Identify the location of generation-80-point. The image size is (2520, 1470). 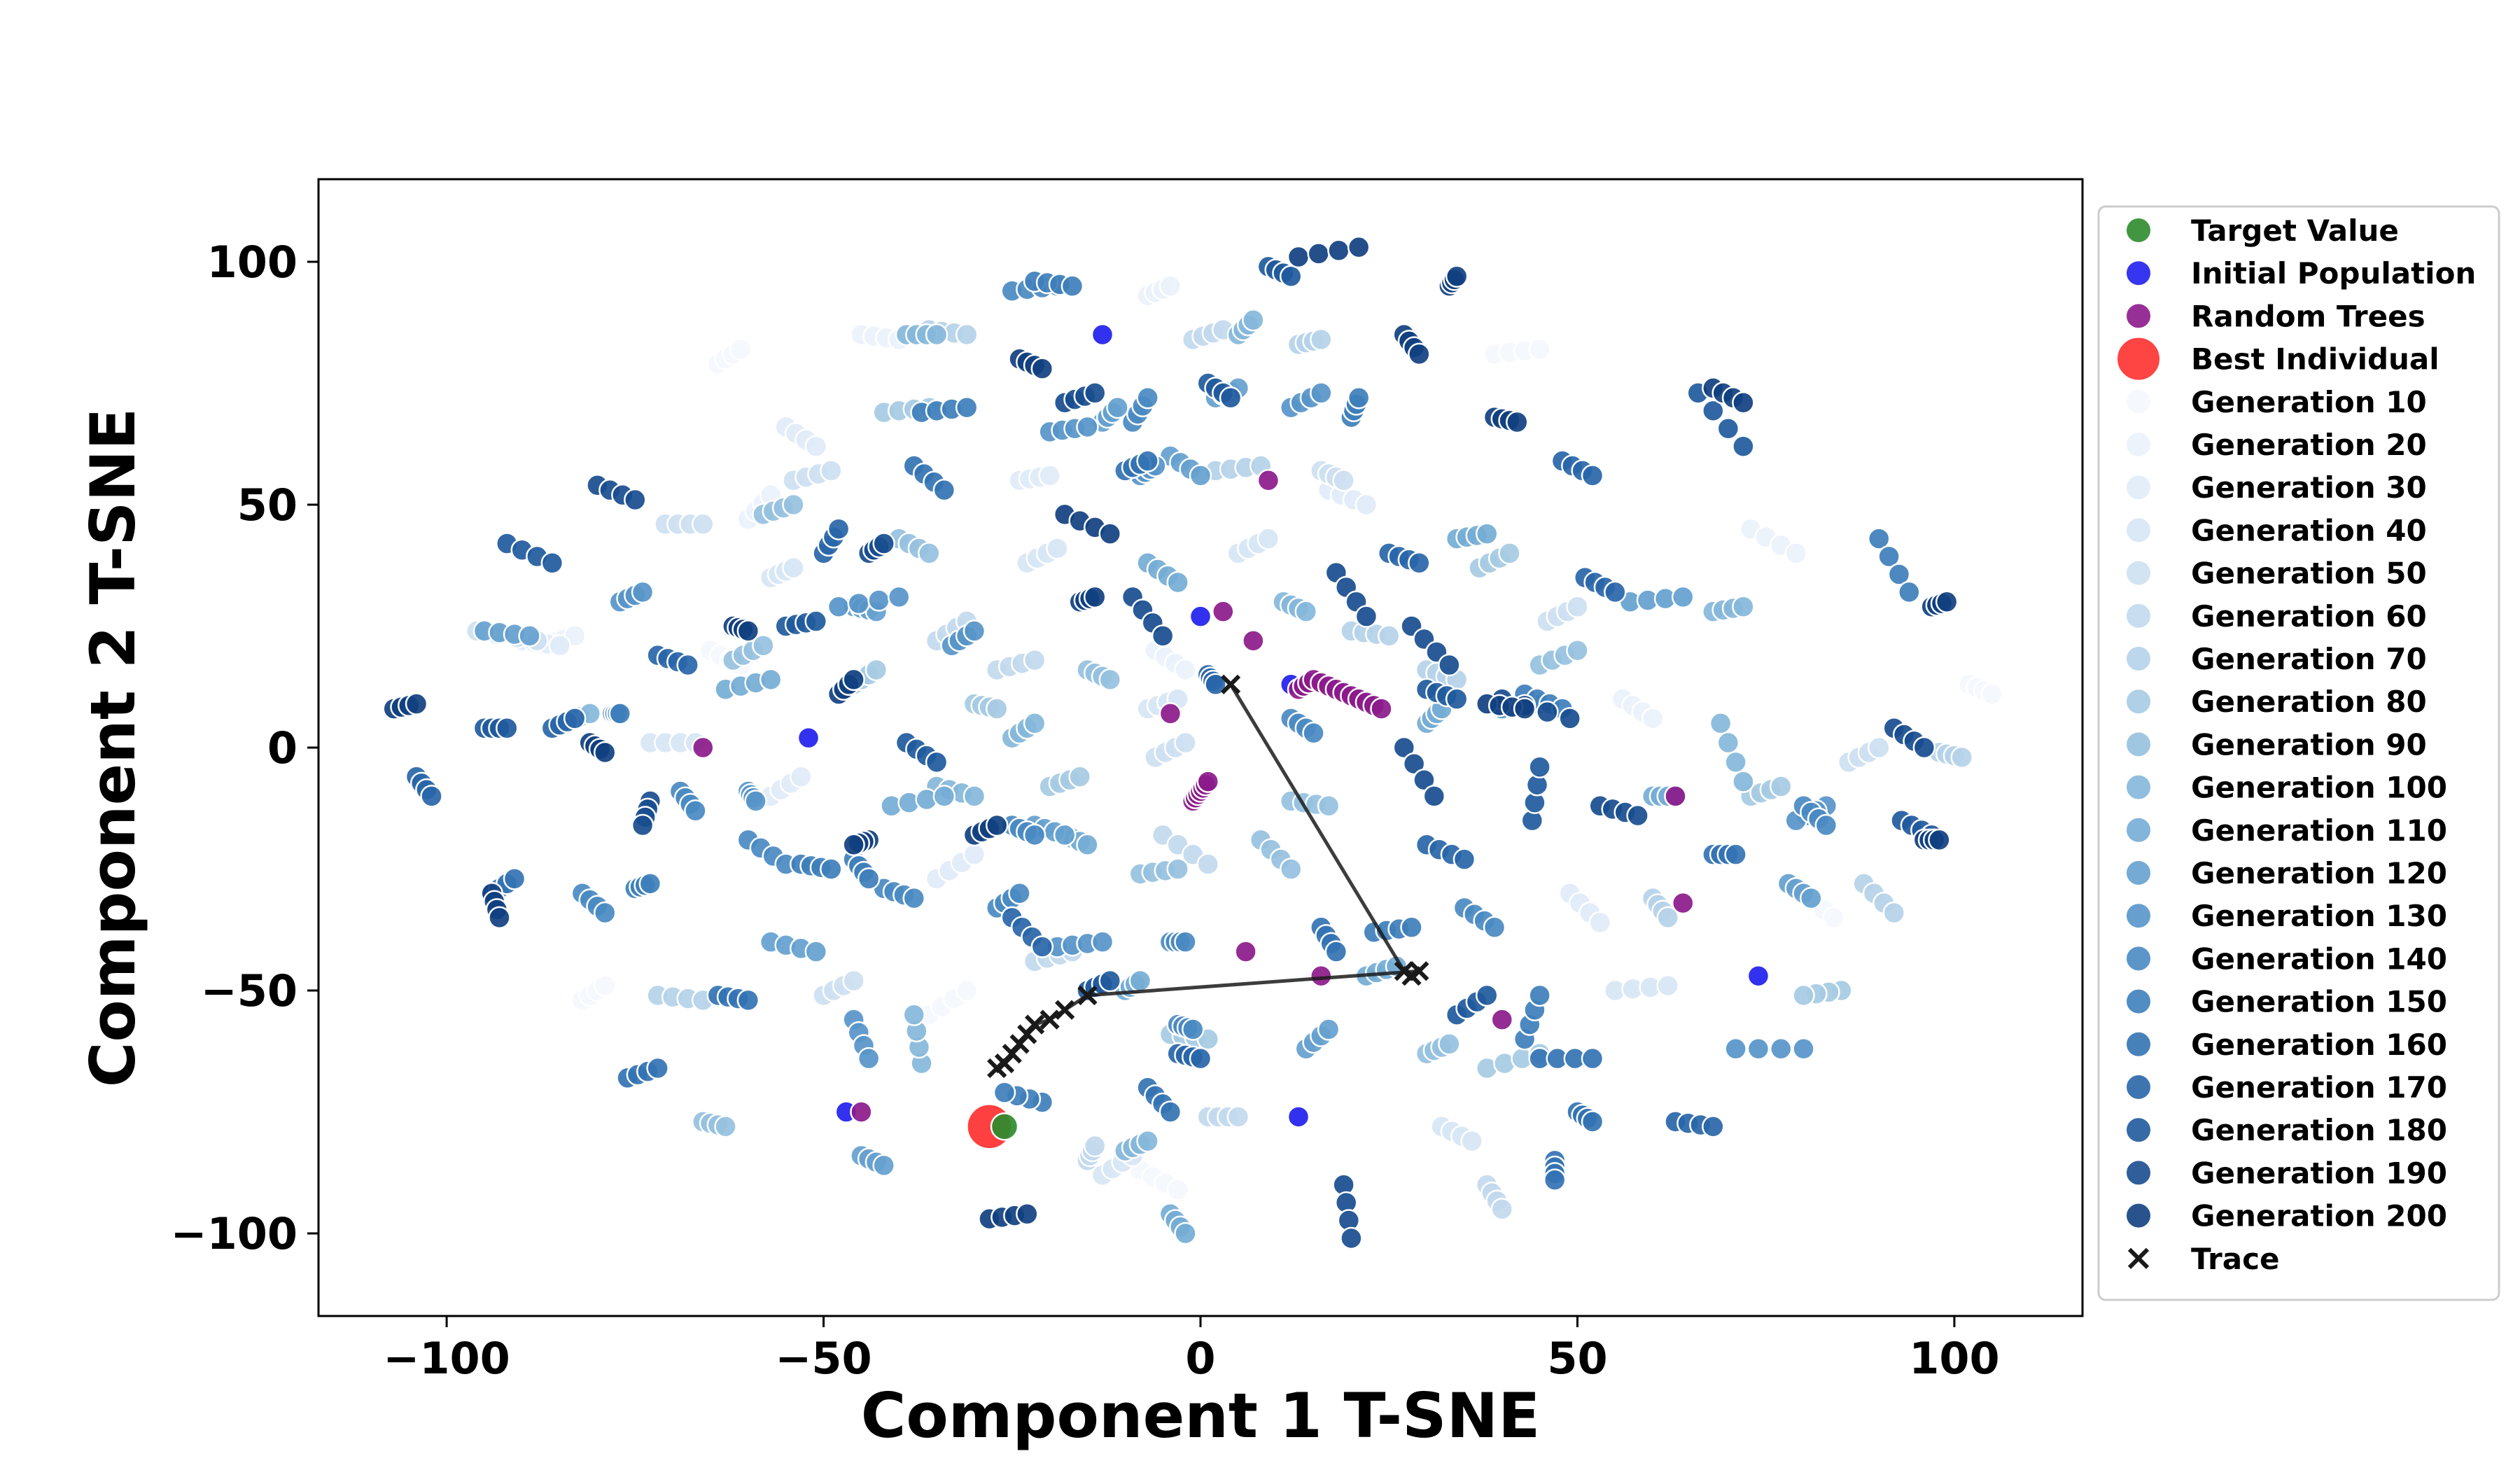
(1803, 995).